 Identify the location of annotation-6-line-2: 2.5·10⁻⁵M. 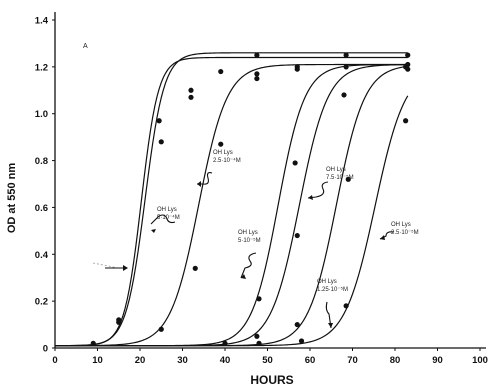
(405, 232).